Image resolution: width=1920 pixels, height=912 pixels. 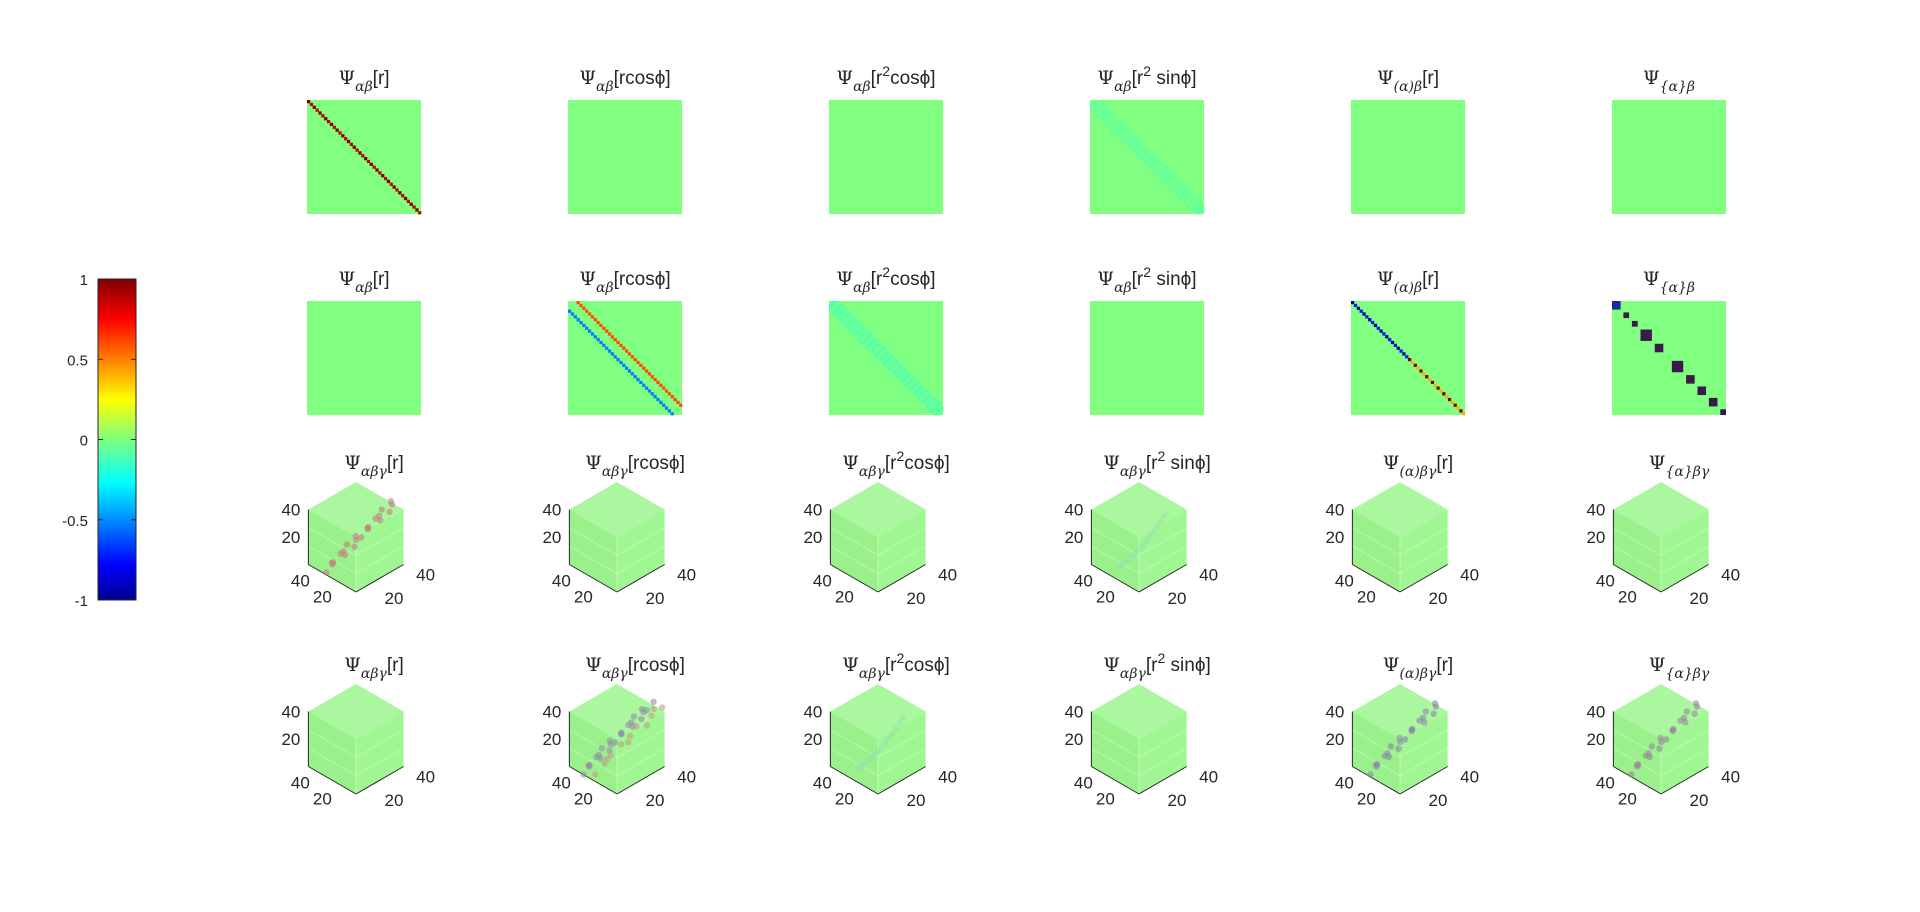 What do you see at coordinates (1334, 537) in the screenshot?
I see `axis-z-tick-label: 20` at bounding box center [1334, 537].